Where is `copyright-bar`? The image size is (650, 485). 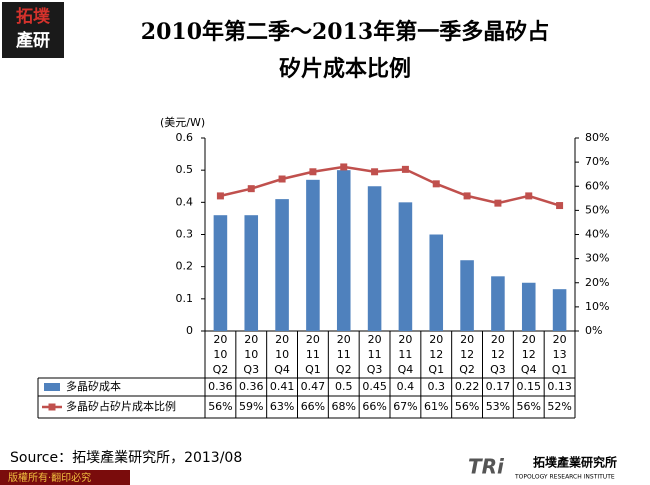
copyright-bar is located at coordinates (65, 477).